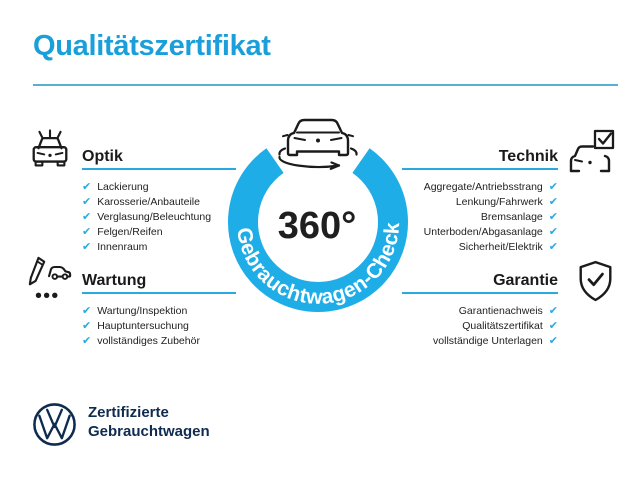 Image resolution: width=640 pixels, height=480 pixels. Describe the element at coordinates (123, 186) in the screenshot. I see `check-item-label: Lackierung` at that location.